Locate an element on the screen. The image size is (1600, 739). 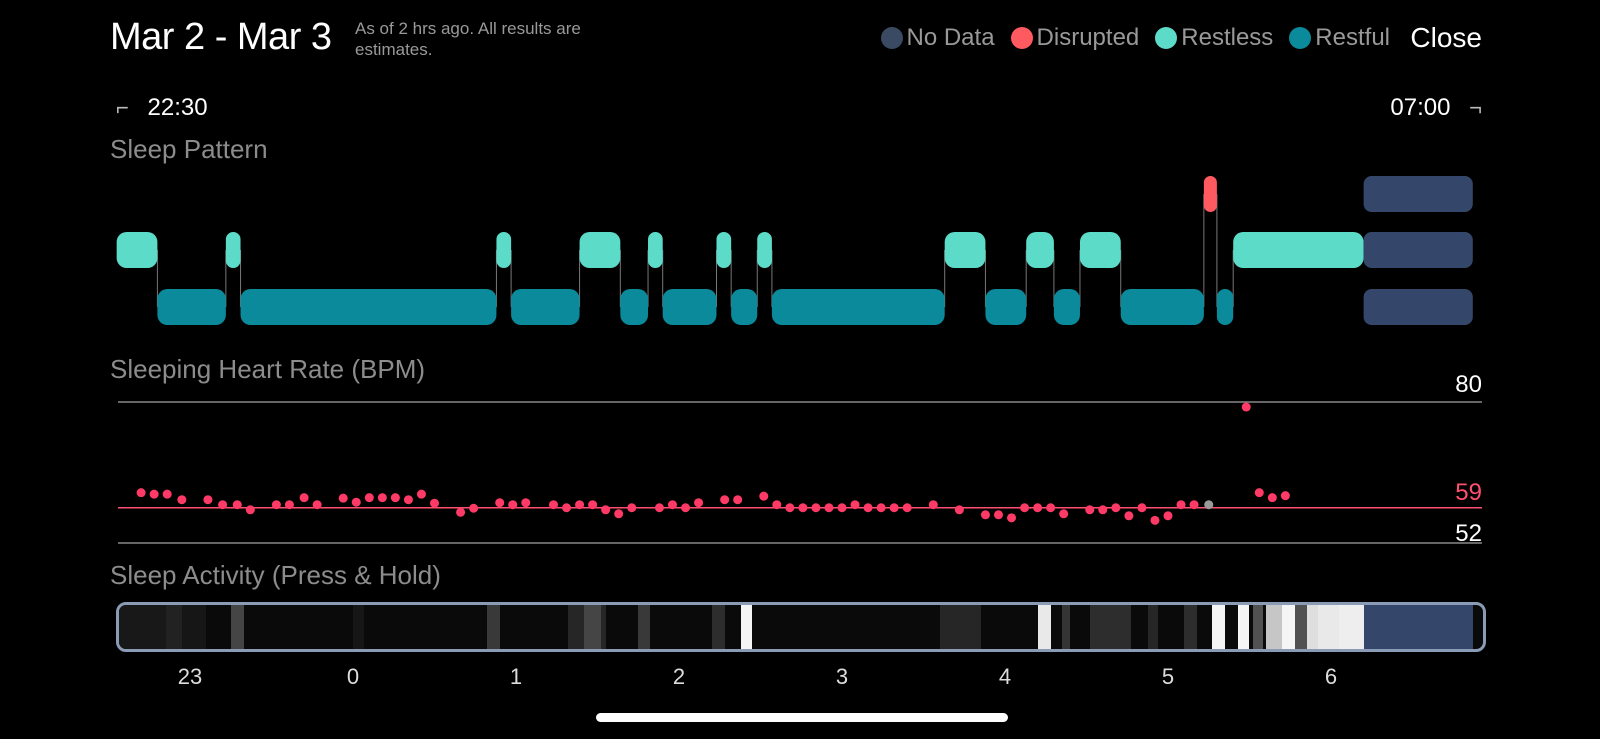
close-button: Close is located at coordinates (1446, 37).